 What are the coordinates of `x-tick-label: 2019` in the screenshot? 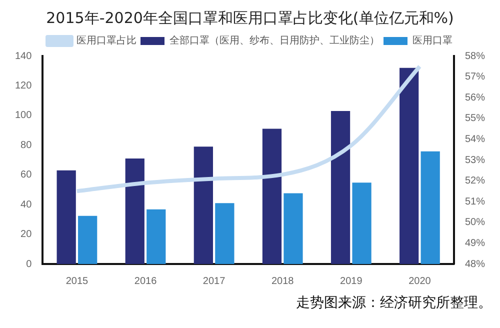 It's located at (351, 281).